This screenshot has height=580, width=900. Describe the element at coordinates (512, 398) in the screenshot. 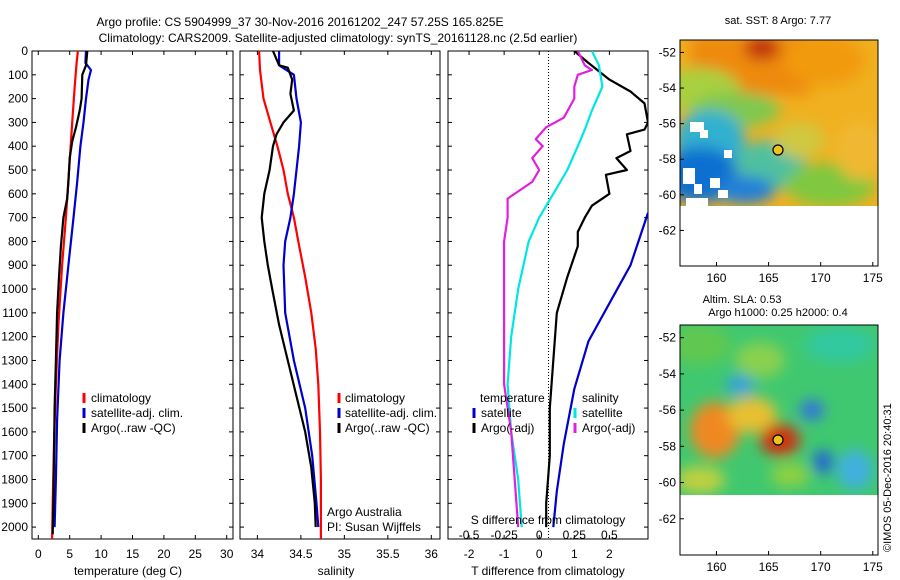

I see `legend-header-temperature: temperature` at that location.